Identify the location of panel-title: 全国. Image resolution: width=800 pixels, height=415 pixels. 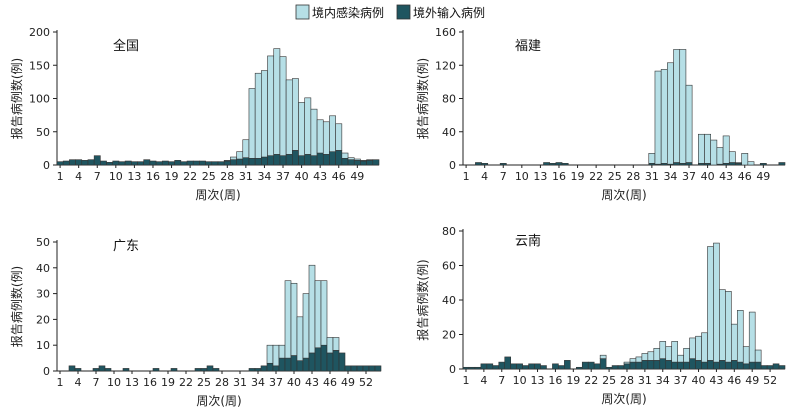
(126, 46).